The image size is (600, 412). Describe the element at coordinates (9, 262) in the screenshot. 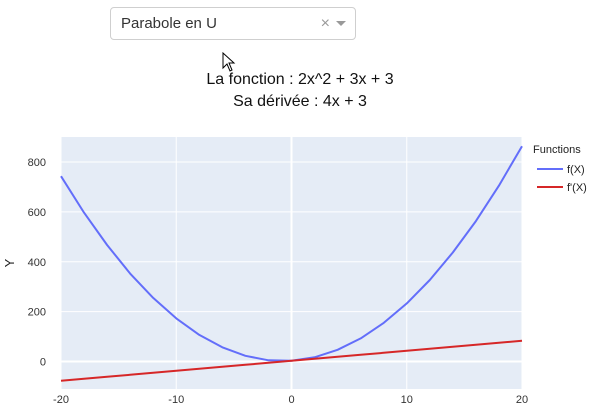

I see `y-axis-label: Y` at that location.